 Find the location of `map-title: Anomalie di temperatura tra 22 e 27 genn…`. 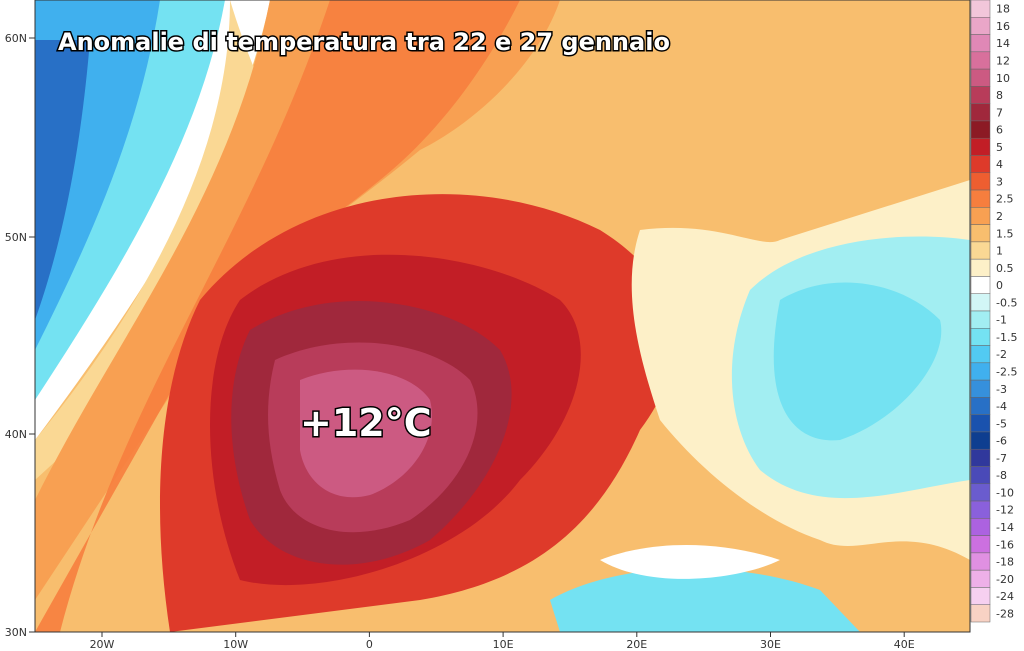

map-title: Anomalie di temperatura tra 22 e 27 genn… is located at coordinates (364, 42).